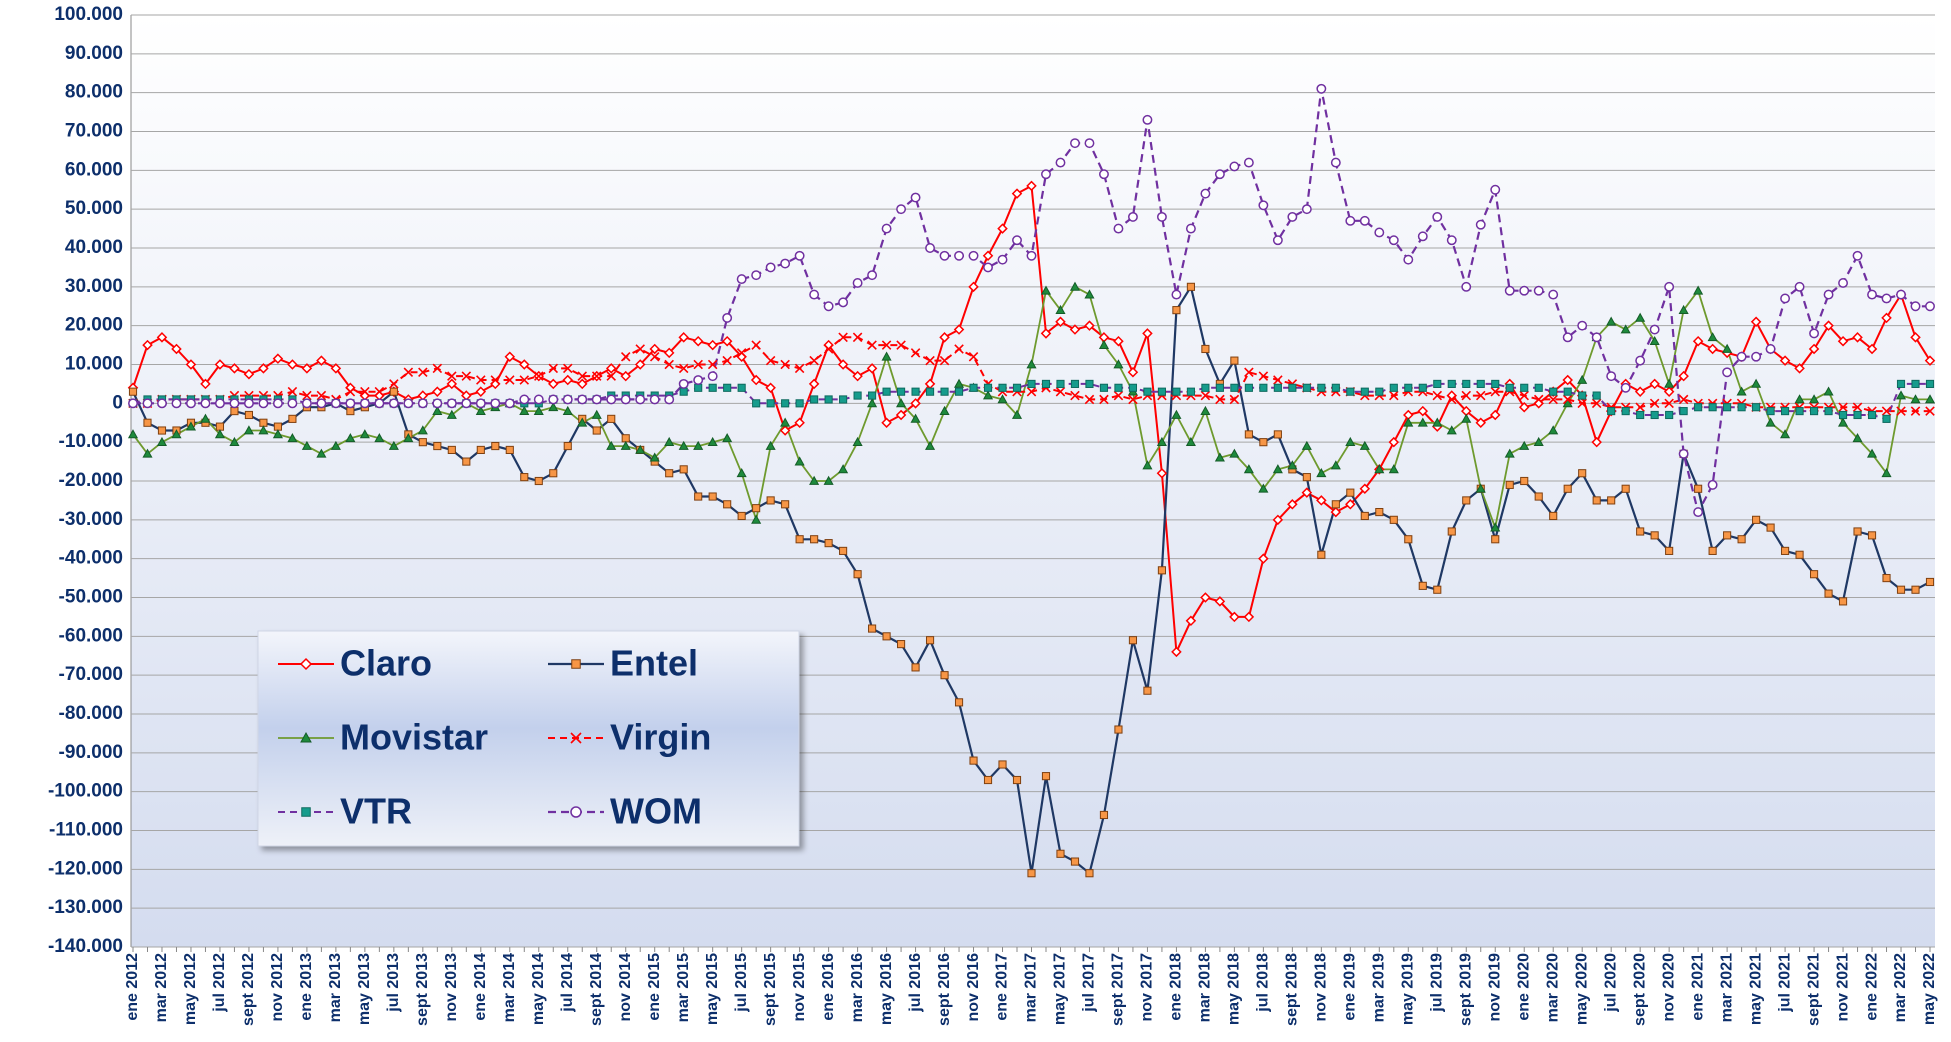 The height and width of the screenshot is (1042, 1951). Describe the element at coordinates (94, 364) in the screenshot. I see `y-tick-label: 10.000` at that location.